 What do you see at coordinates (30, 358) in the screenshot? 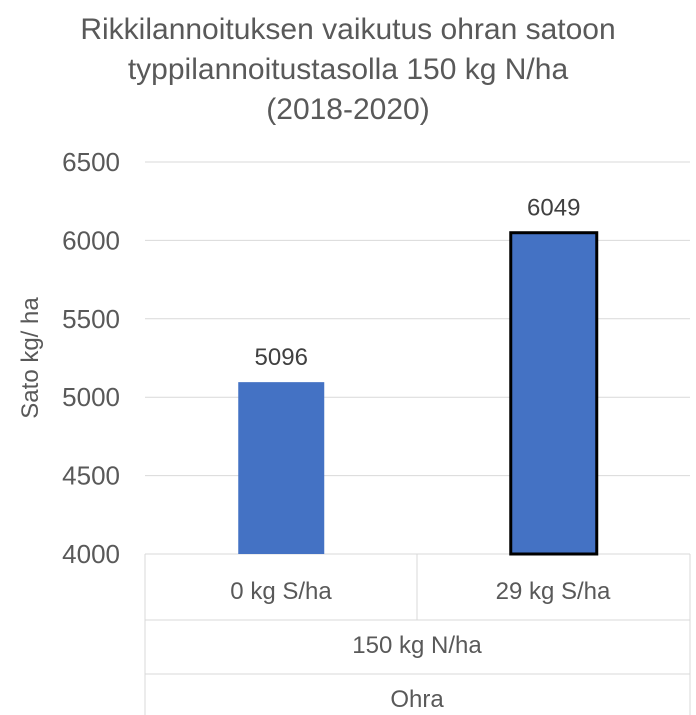
I see `y-axis-label: Sato kg/ ha` at bounding box center [30, 358].